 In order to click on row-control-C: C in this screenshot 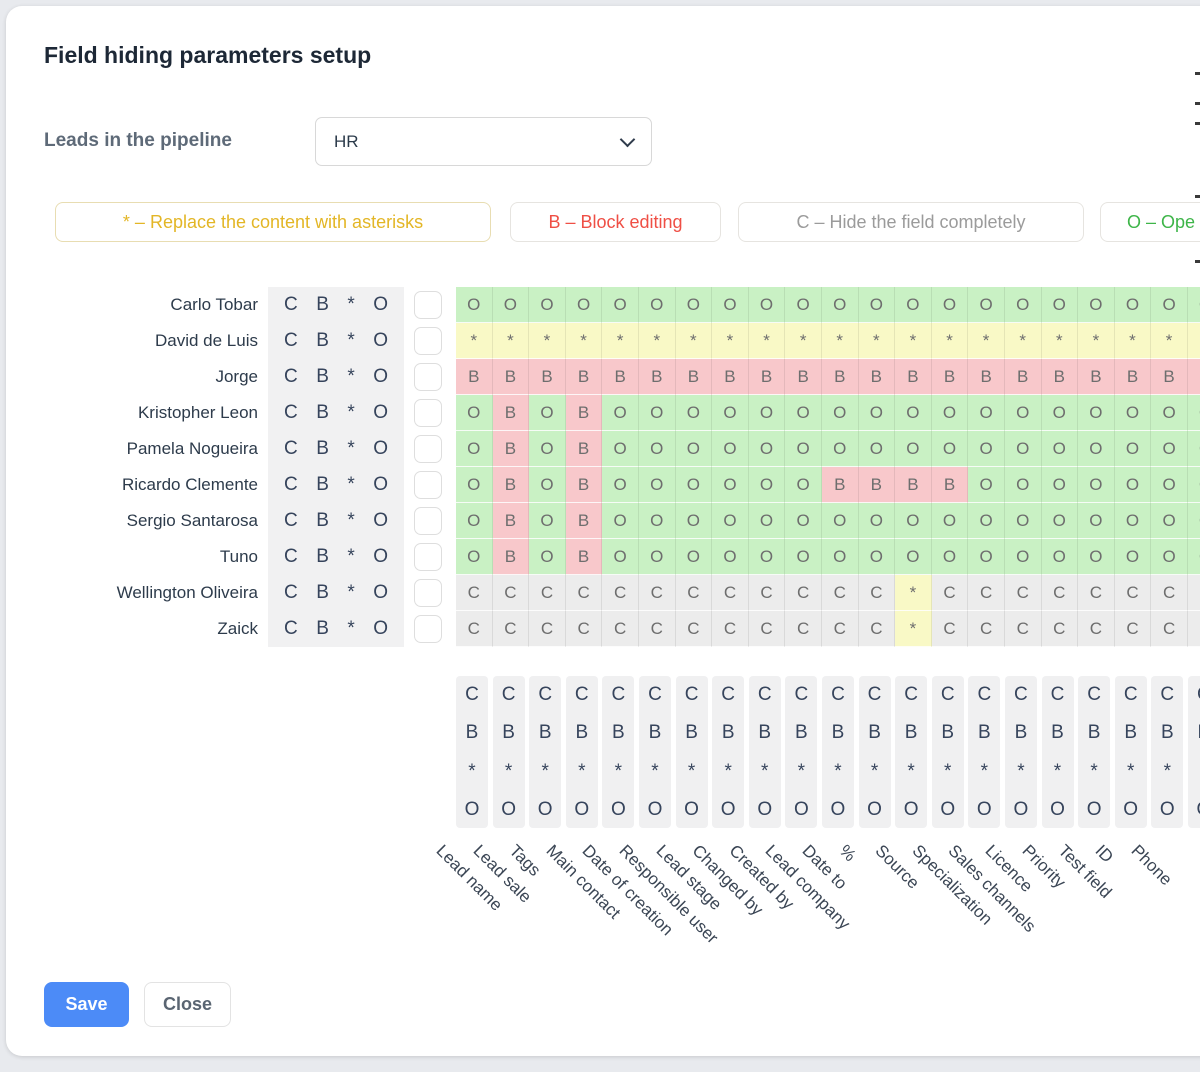, I will do `click(291, 376)`.